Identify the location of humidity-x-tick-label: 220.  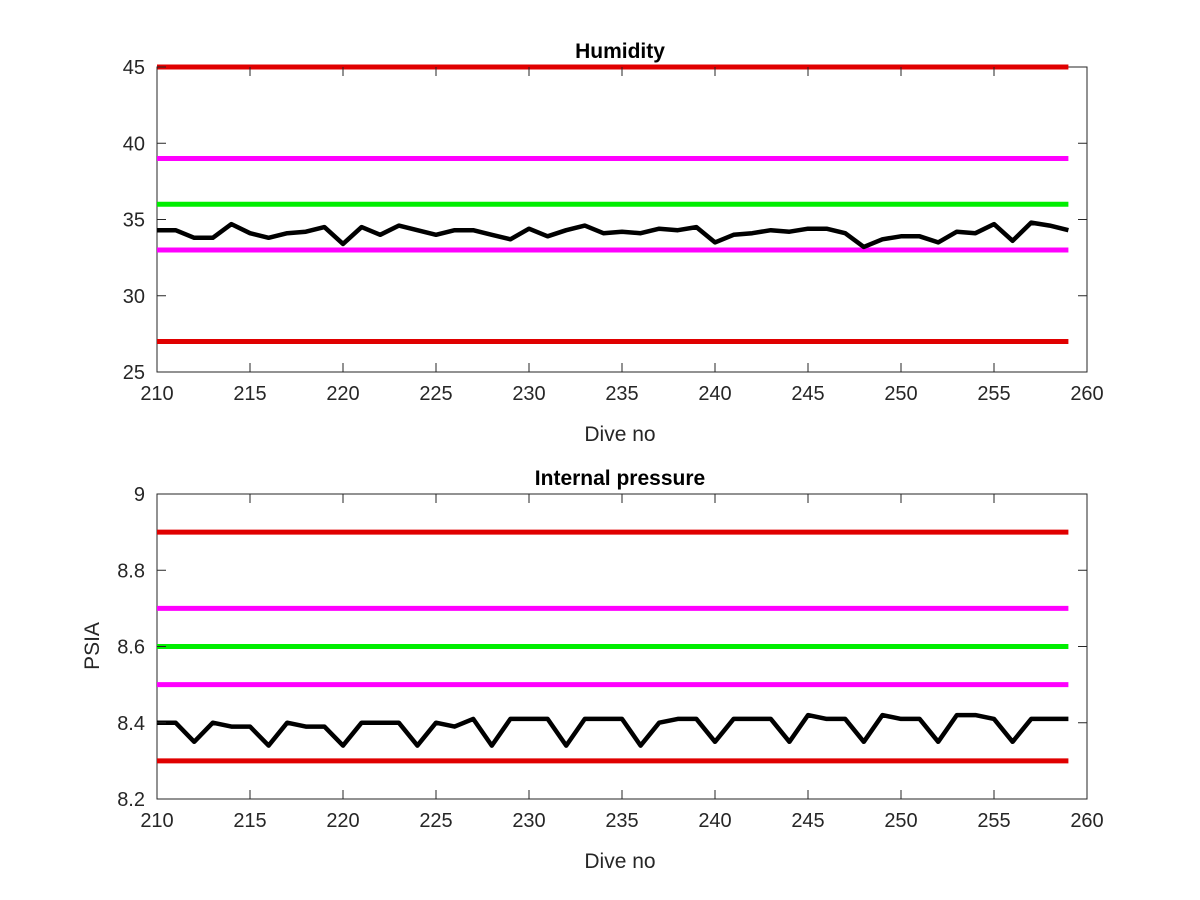
(342, 394).